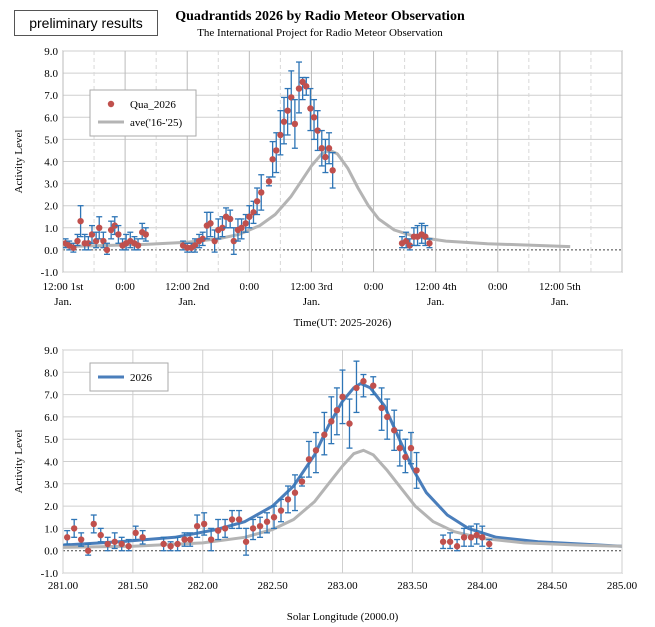  What do you see at coordinates (187, 287) in the screenshot?
I see `x-tick-label: 12:00 2nd` at bounding box center [187, 287].